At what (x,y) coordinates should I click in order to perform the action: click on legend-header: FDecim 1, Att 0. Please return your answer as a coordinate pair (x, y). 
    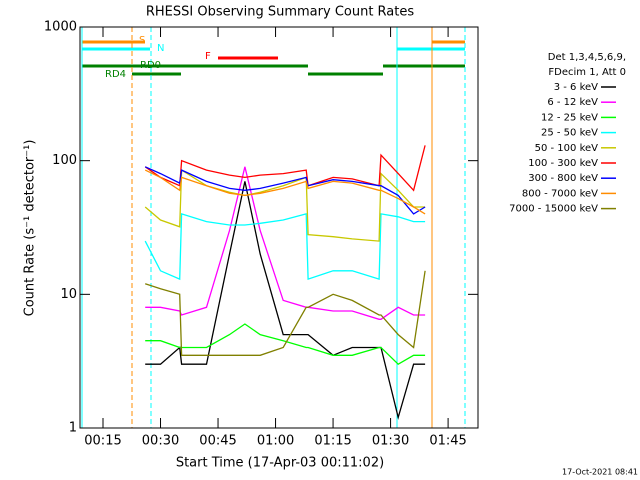
    Looking at the image, I should click on (587, 72).